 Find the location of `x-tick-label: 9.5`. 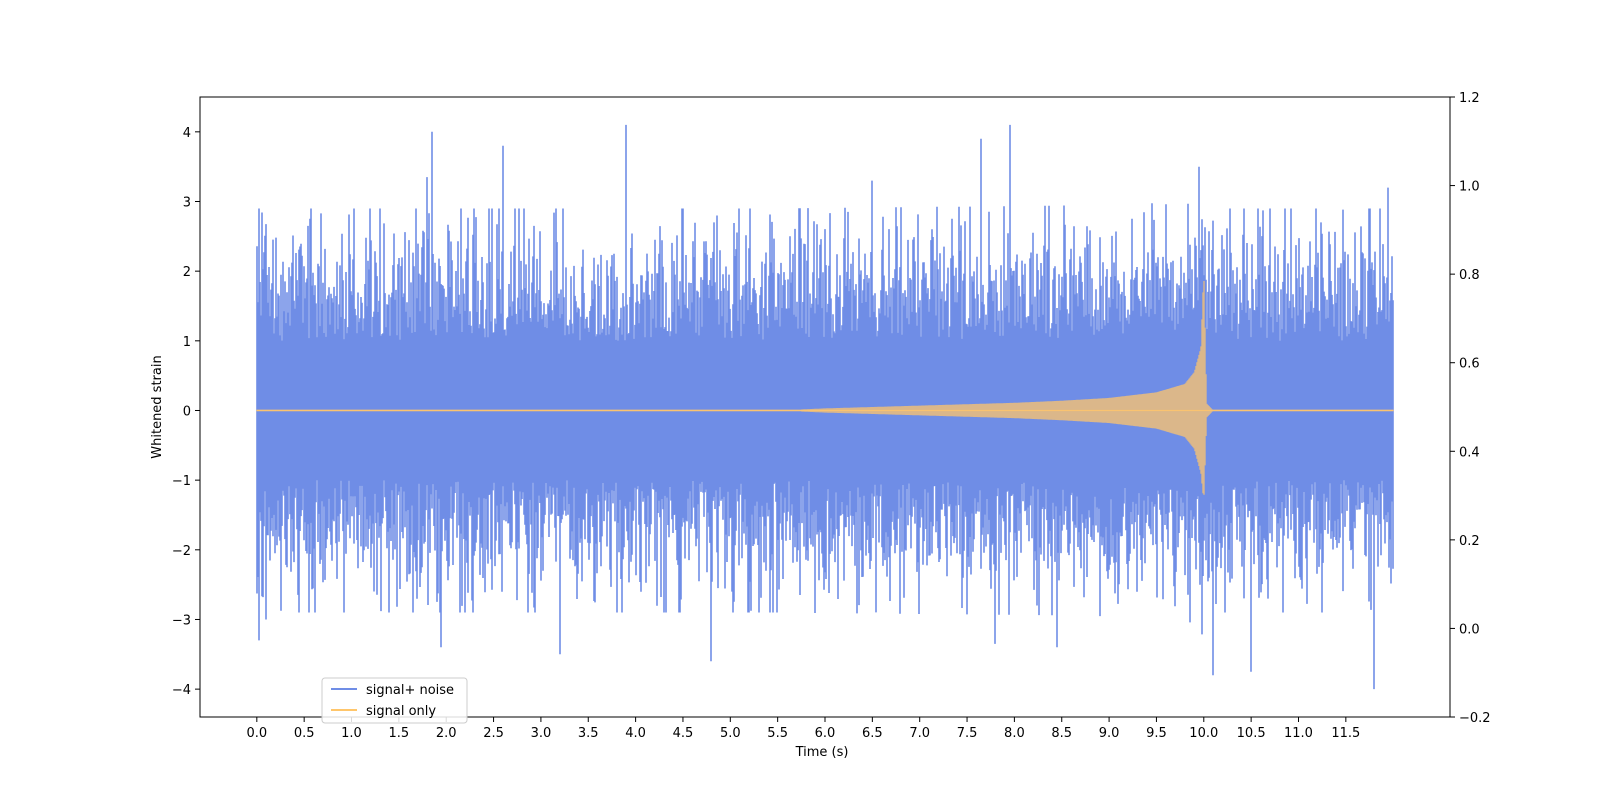

x-tick-label: 9.5 is located at coordinates (1156, 733).